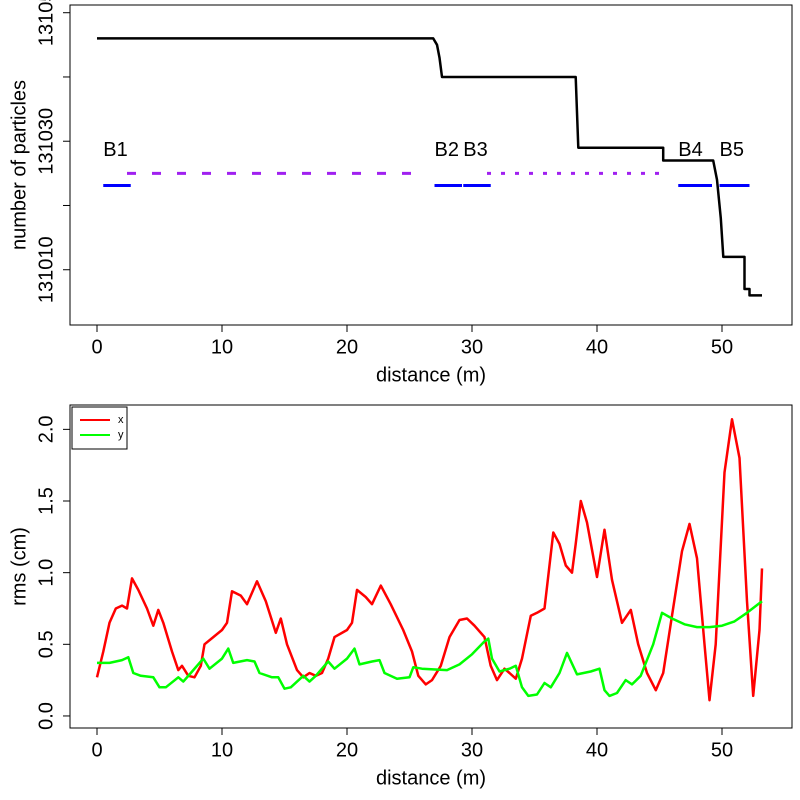 This screenshot has width=800, height=800. I want to click on legend-label: y, so click(121, 435).